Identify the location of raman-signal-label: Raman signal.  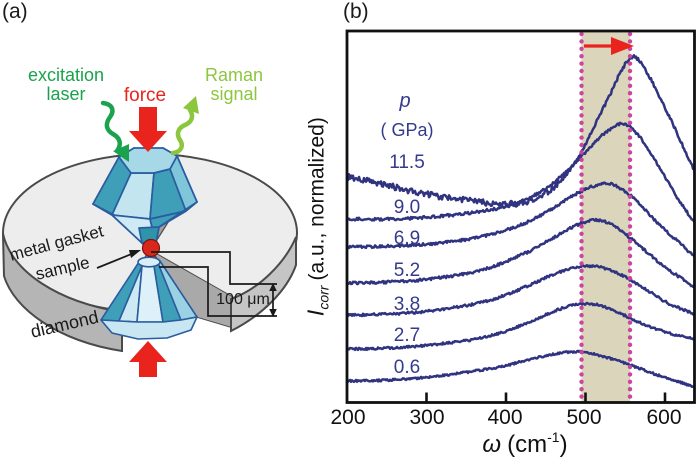
(234, 84).